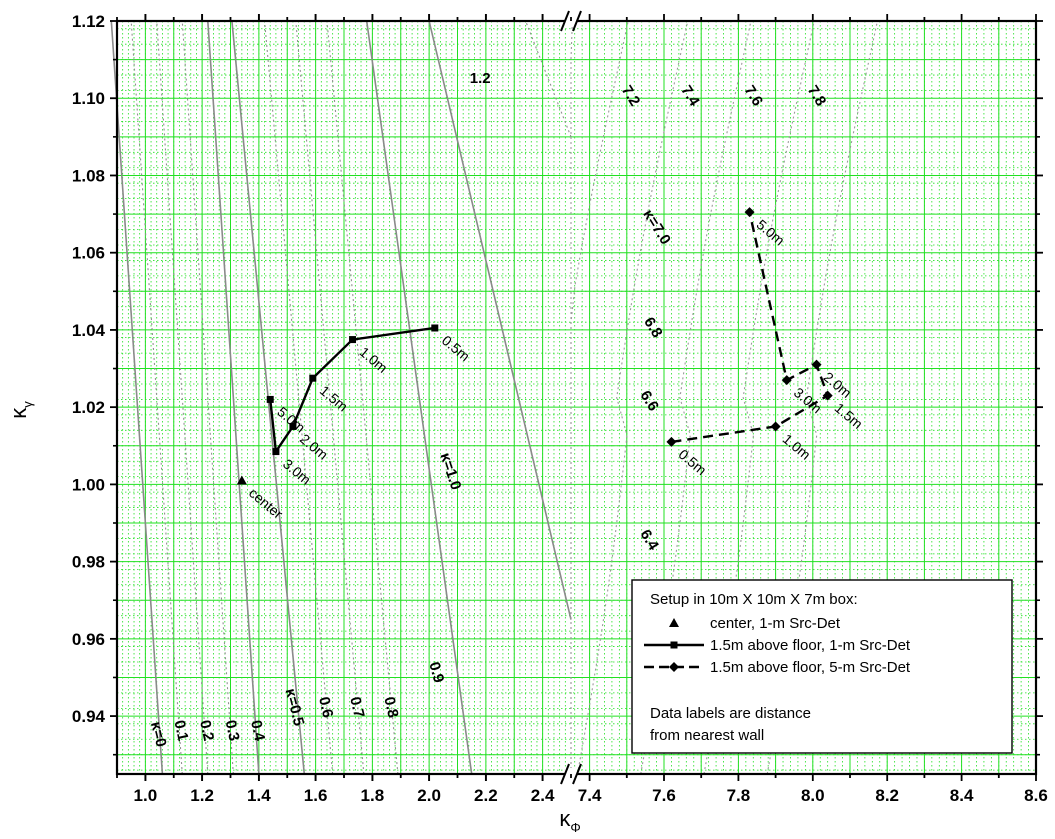  I want to click on contour-label: 0.4, so click(257, 731).